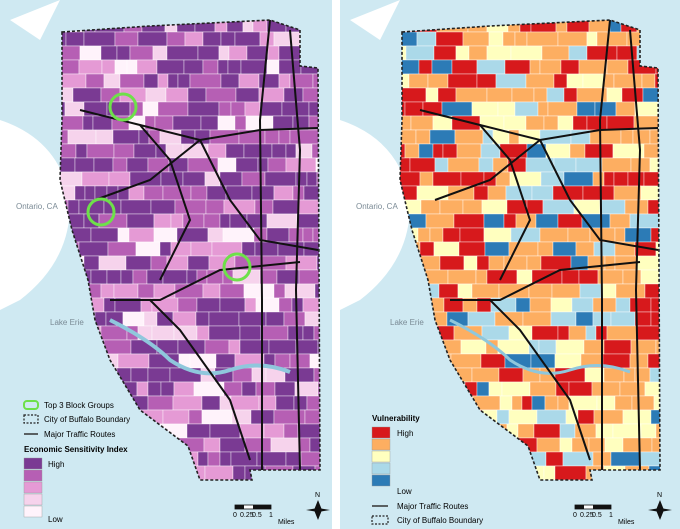 The width and height of the screenshot is (680, 529). I want to click on top-block-group-marker, so click(123, 107).